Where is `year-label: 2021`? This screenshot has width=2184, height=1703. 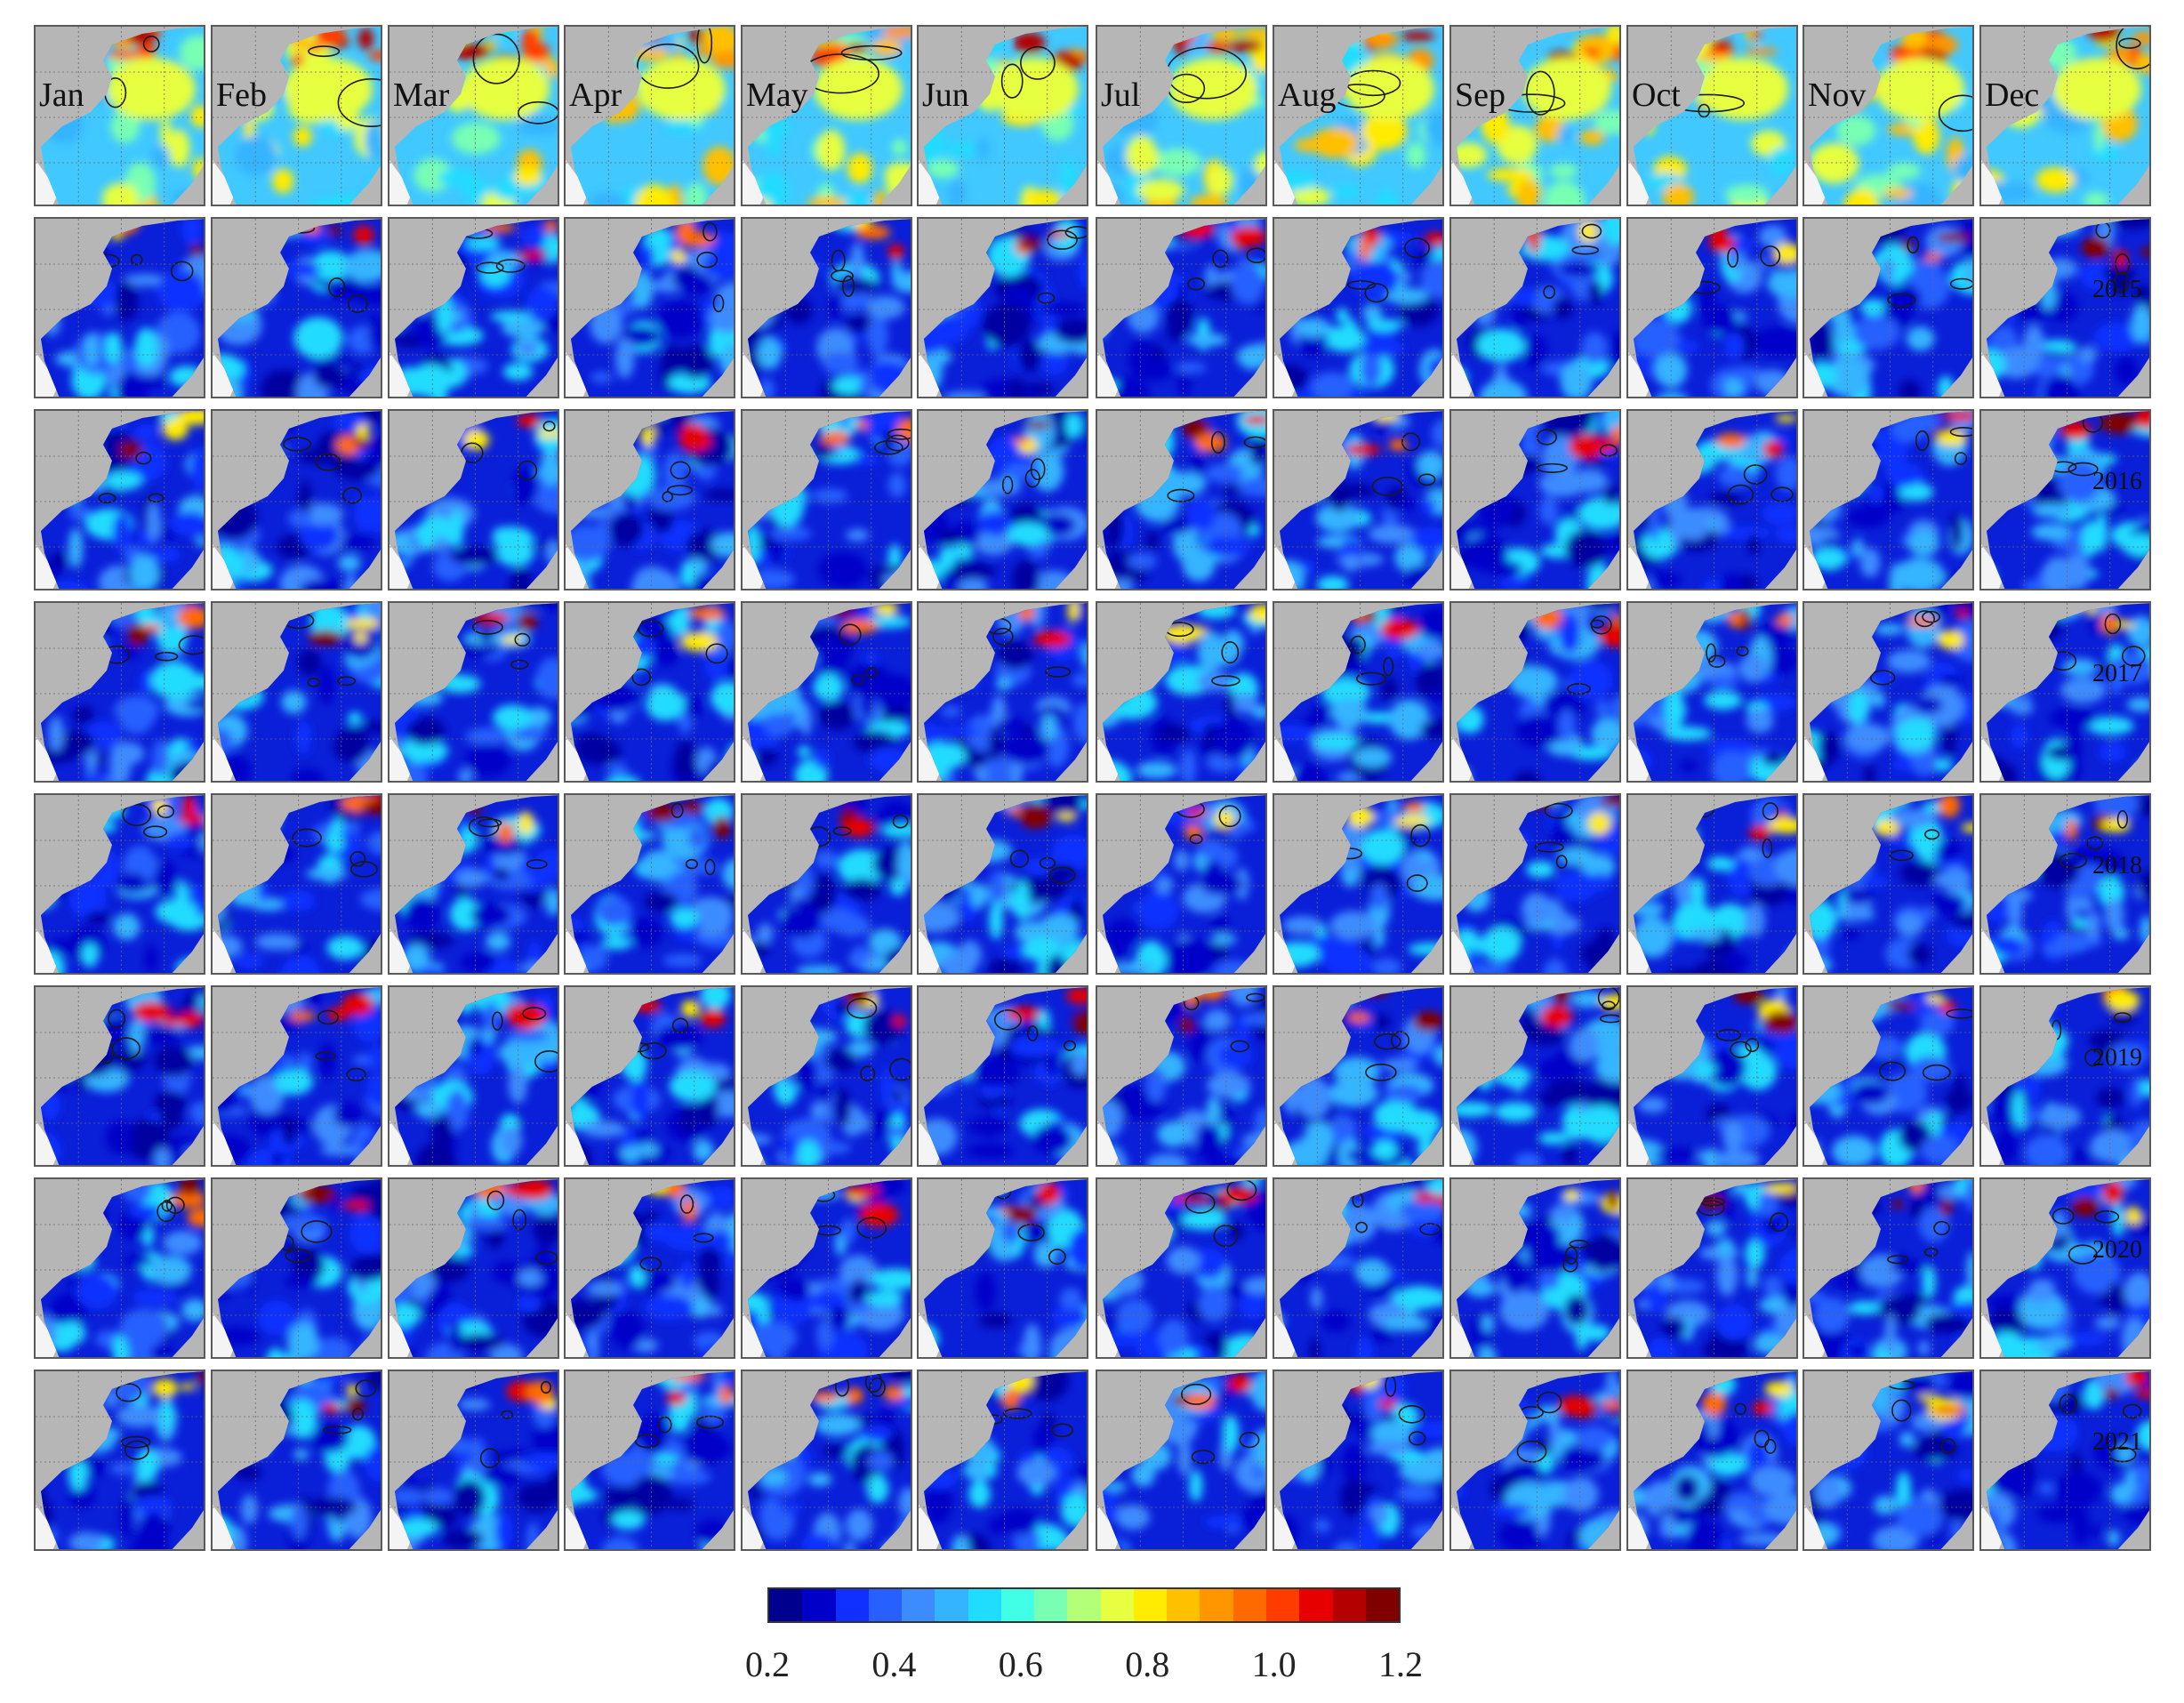
year-label: 2021 is located at coordinates (2117, 1442).